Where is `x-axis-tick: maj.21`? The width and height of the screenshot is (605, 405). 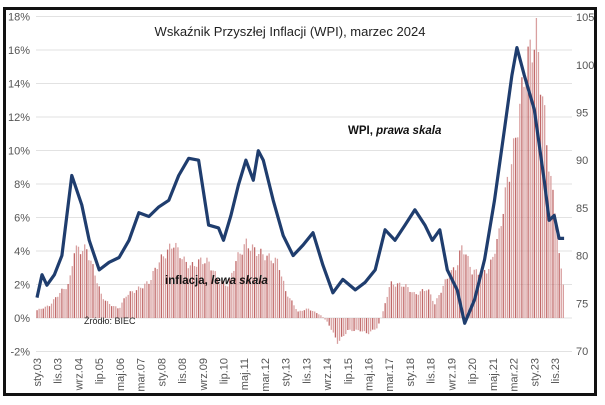 x-axis-tick: maj.21 is located at coordinates (494, 374).